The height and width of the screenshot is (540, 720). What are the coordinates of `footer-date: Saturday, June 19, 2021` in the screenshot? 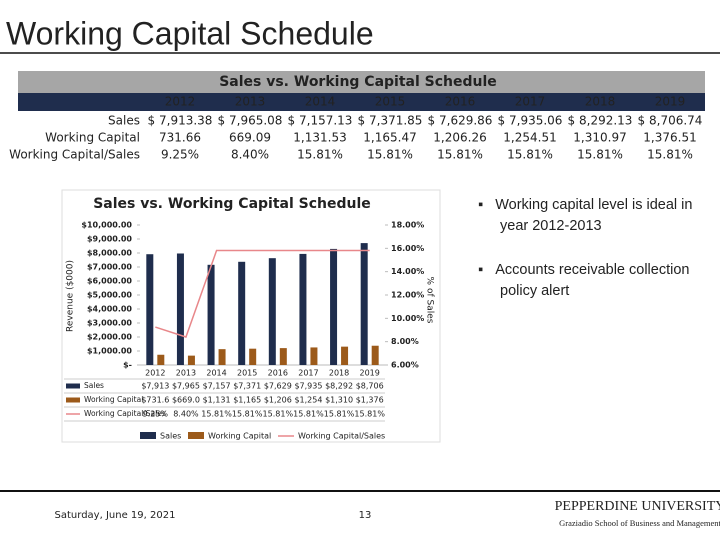 It's located at (115, 515).